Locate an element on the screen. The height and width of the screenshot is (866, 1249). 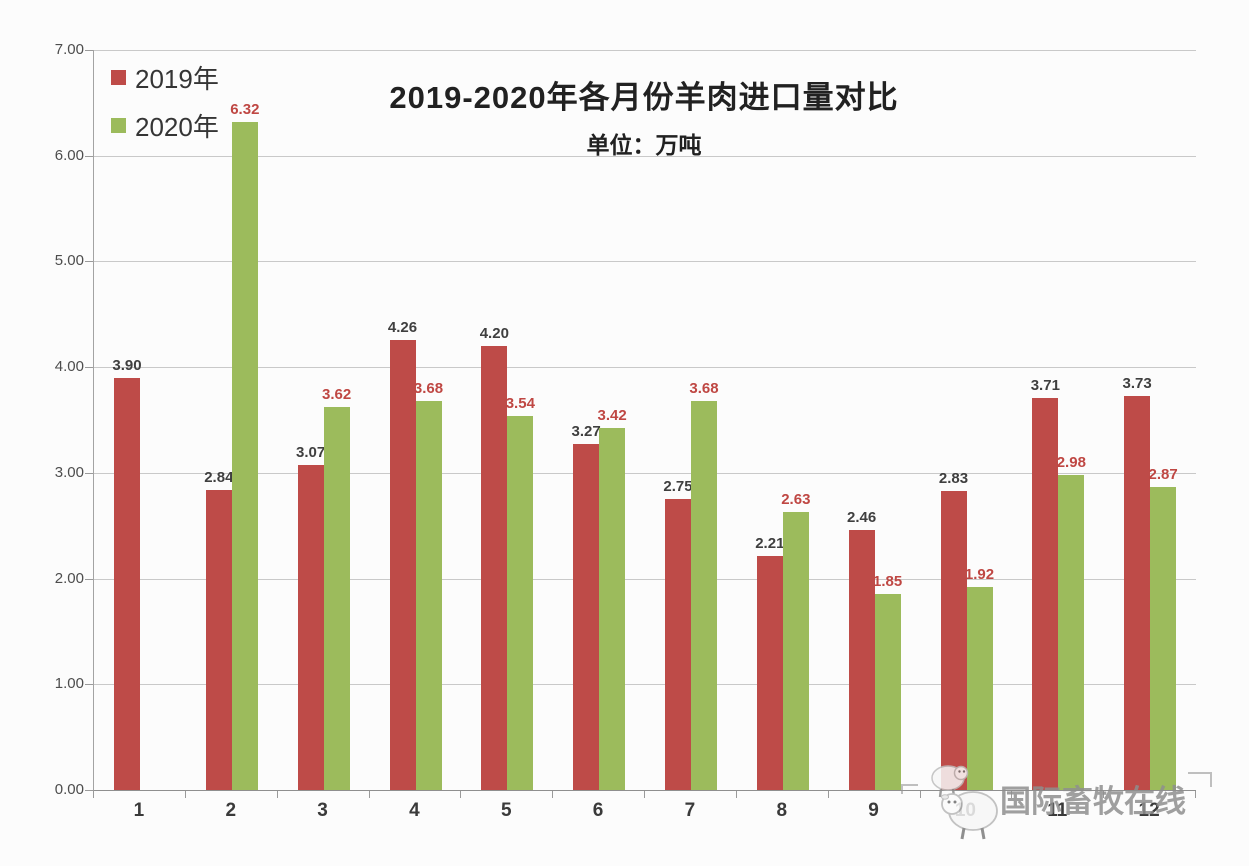
bar-2019年-month-7 is located at coordinates (678, 644).